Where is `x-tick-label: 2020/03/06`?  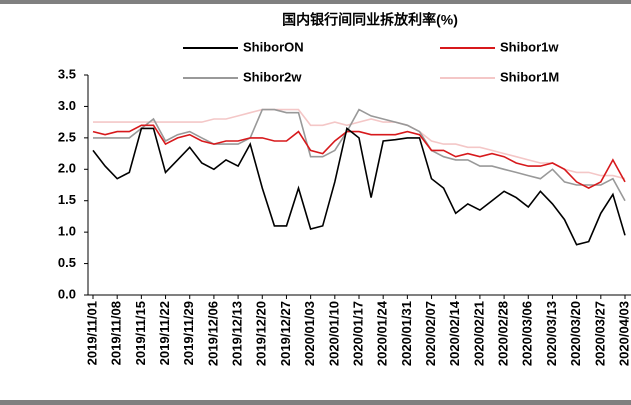
x-tick-label: 2020/03/06 is located at coordinates (527, 333).